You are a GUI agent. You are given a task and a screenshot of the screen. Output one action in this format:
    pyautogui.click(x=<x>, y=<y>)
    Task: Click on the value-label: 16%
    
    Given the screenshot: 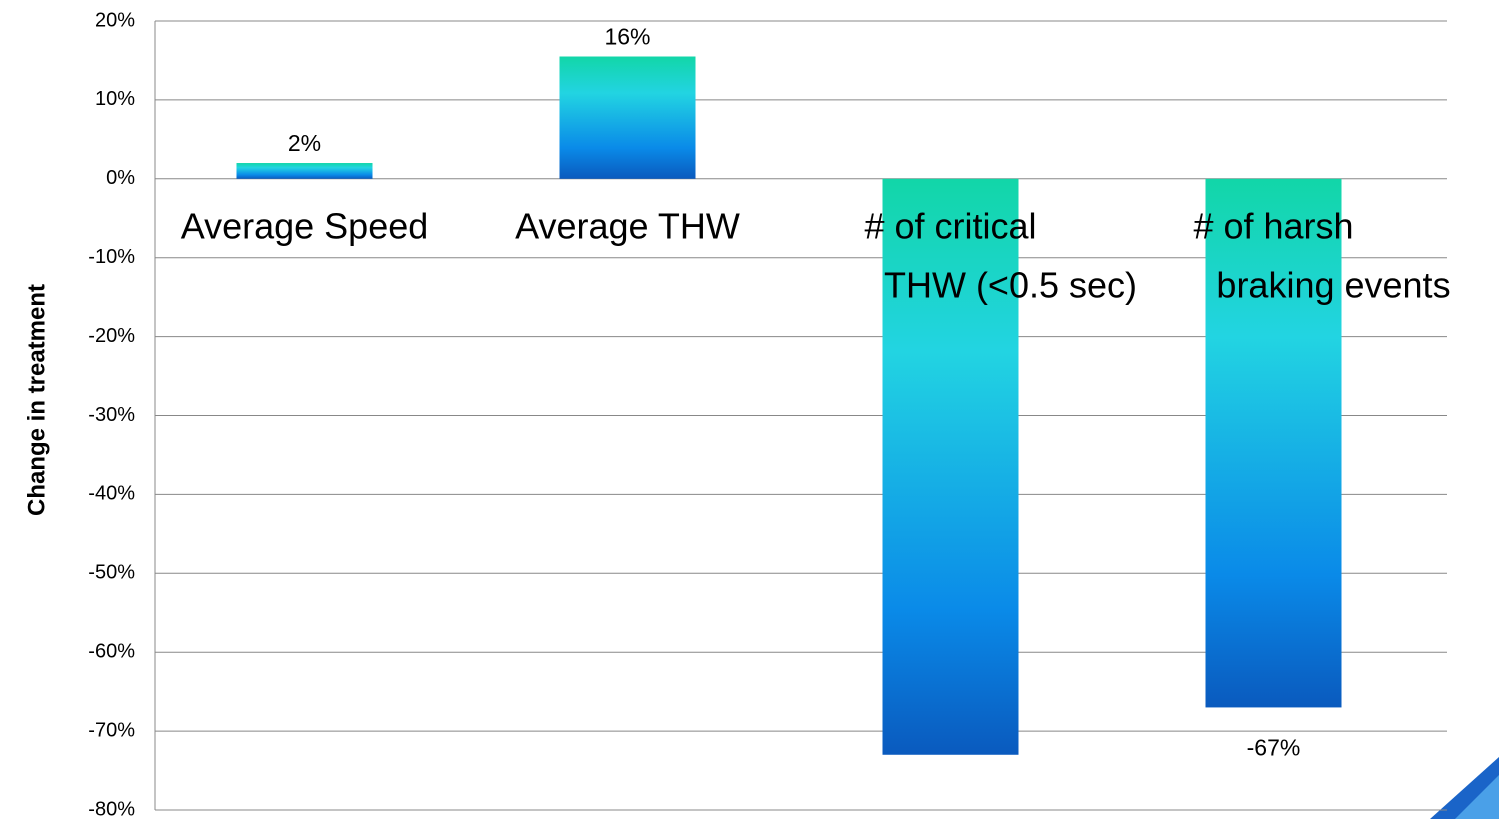 What is the action you would take?
    pyautogui.click(x=627, y=37)
    